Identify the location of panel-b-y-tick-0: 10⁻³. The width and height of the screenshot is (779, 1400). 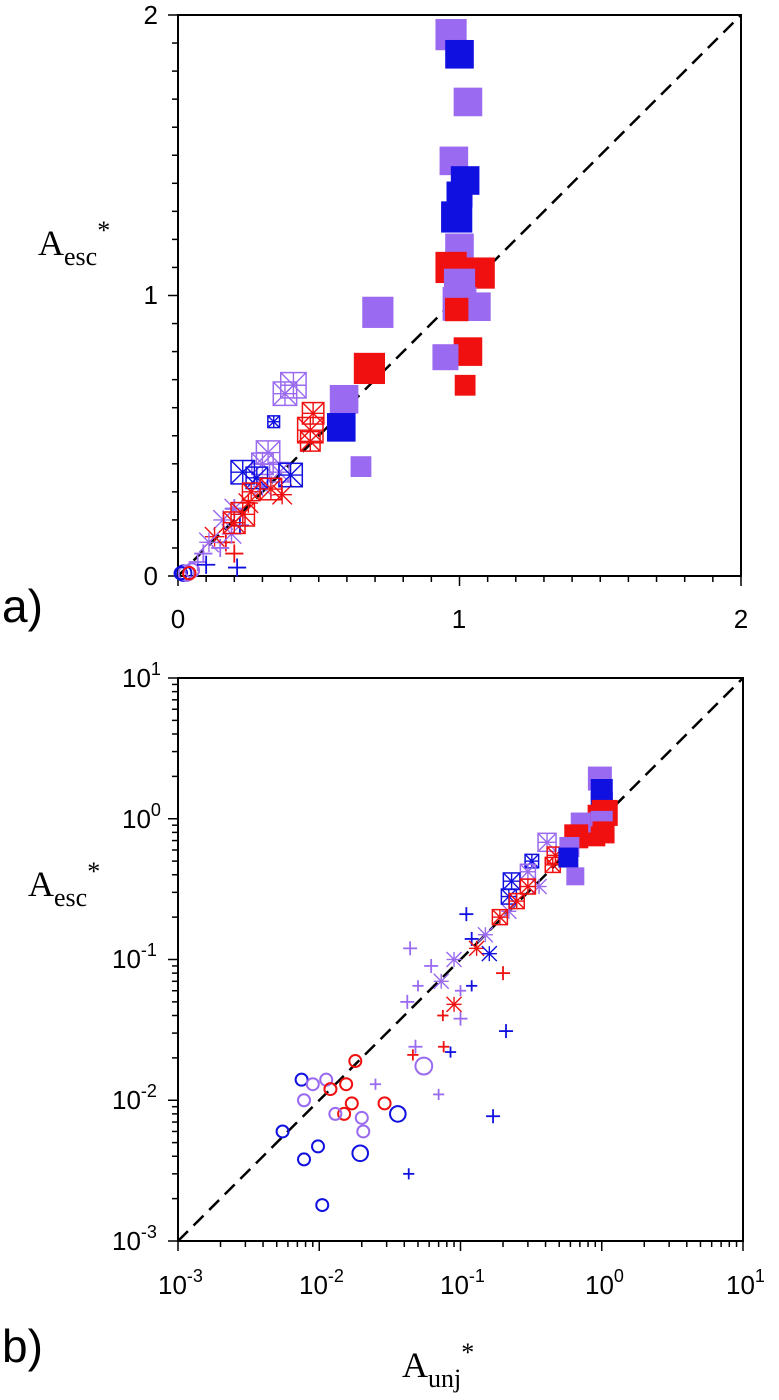
(134, 1239).